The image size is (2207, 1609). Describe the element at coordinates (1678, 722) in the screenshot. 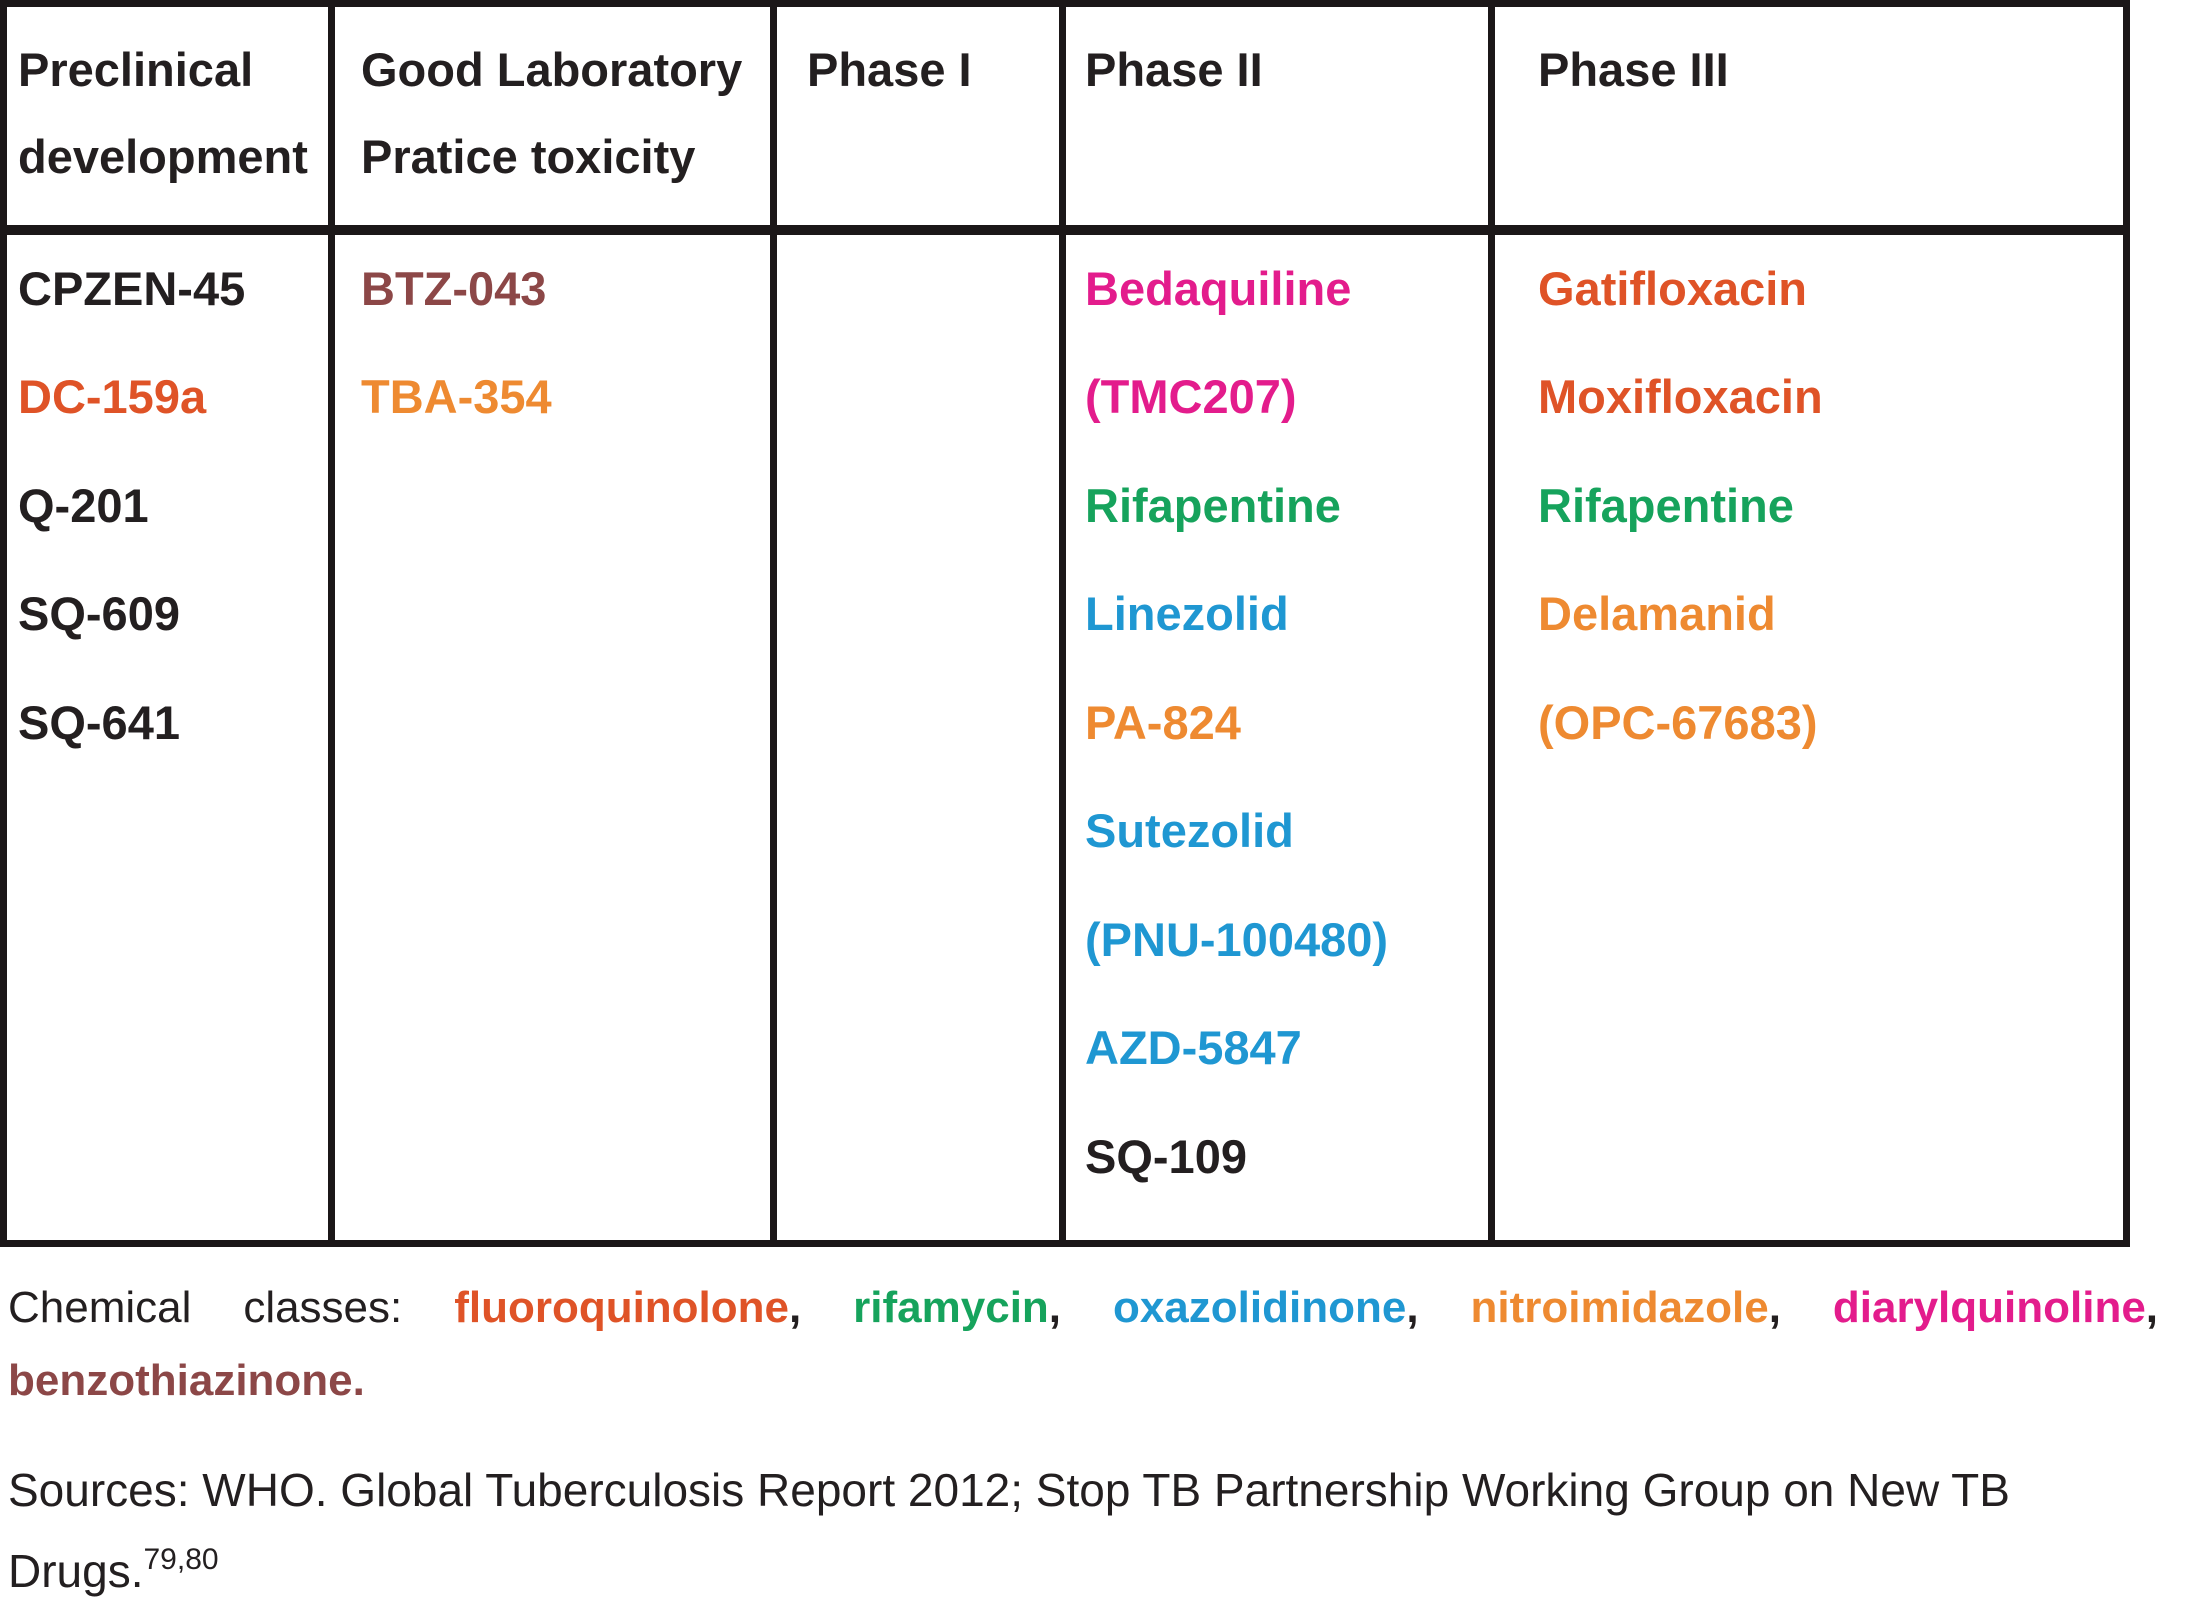

I see `drug-label: (OPC-67683)` at that location.